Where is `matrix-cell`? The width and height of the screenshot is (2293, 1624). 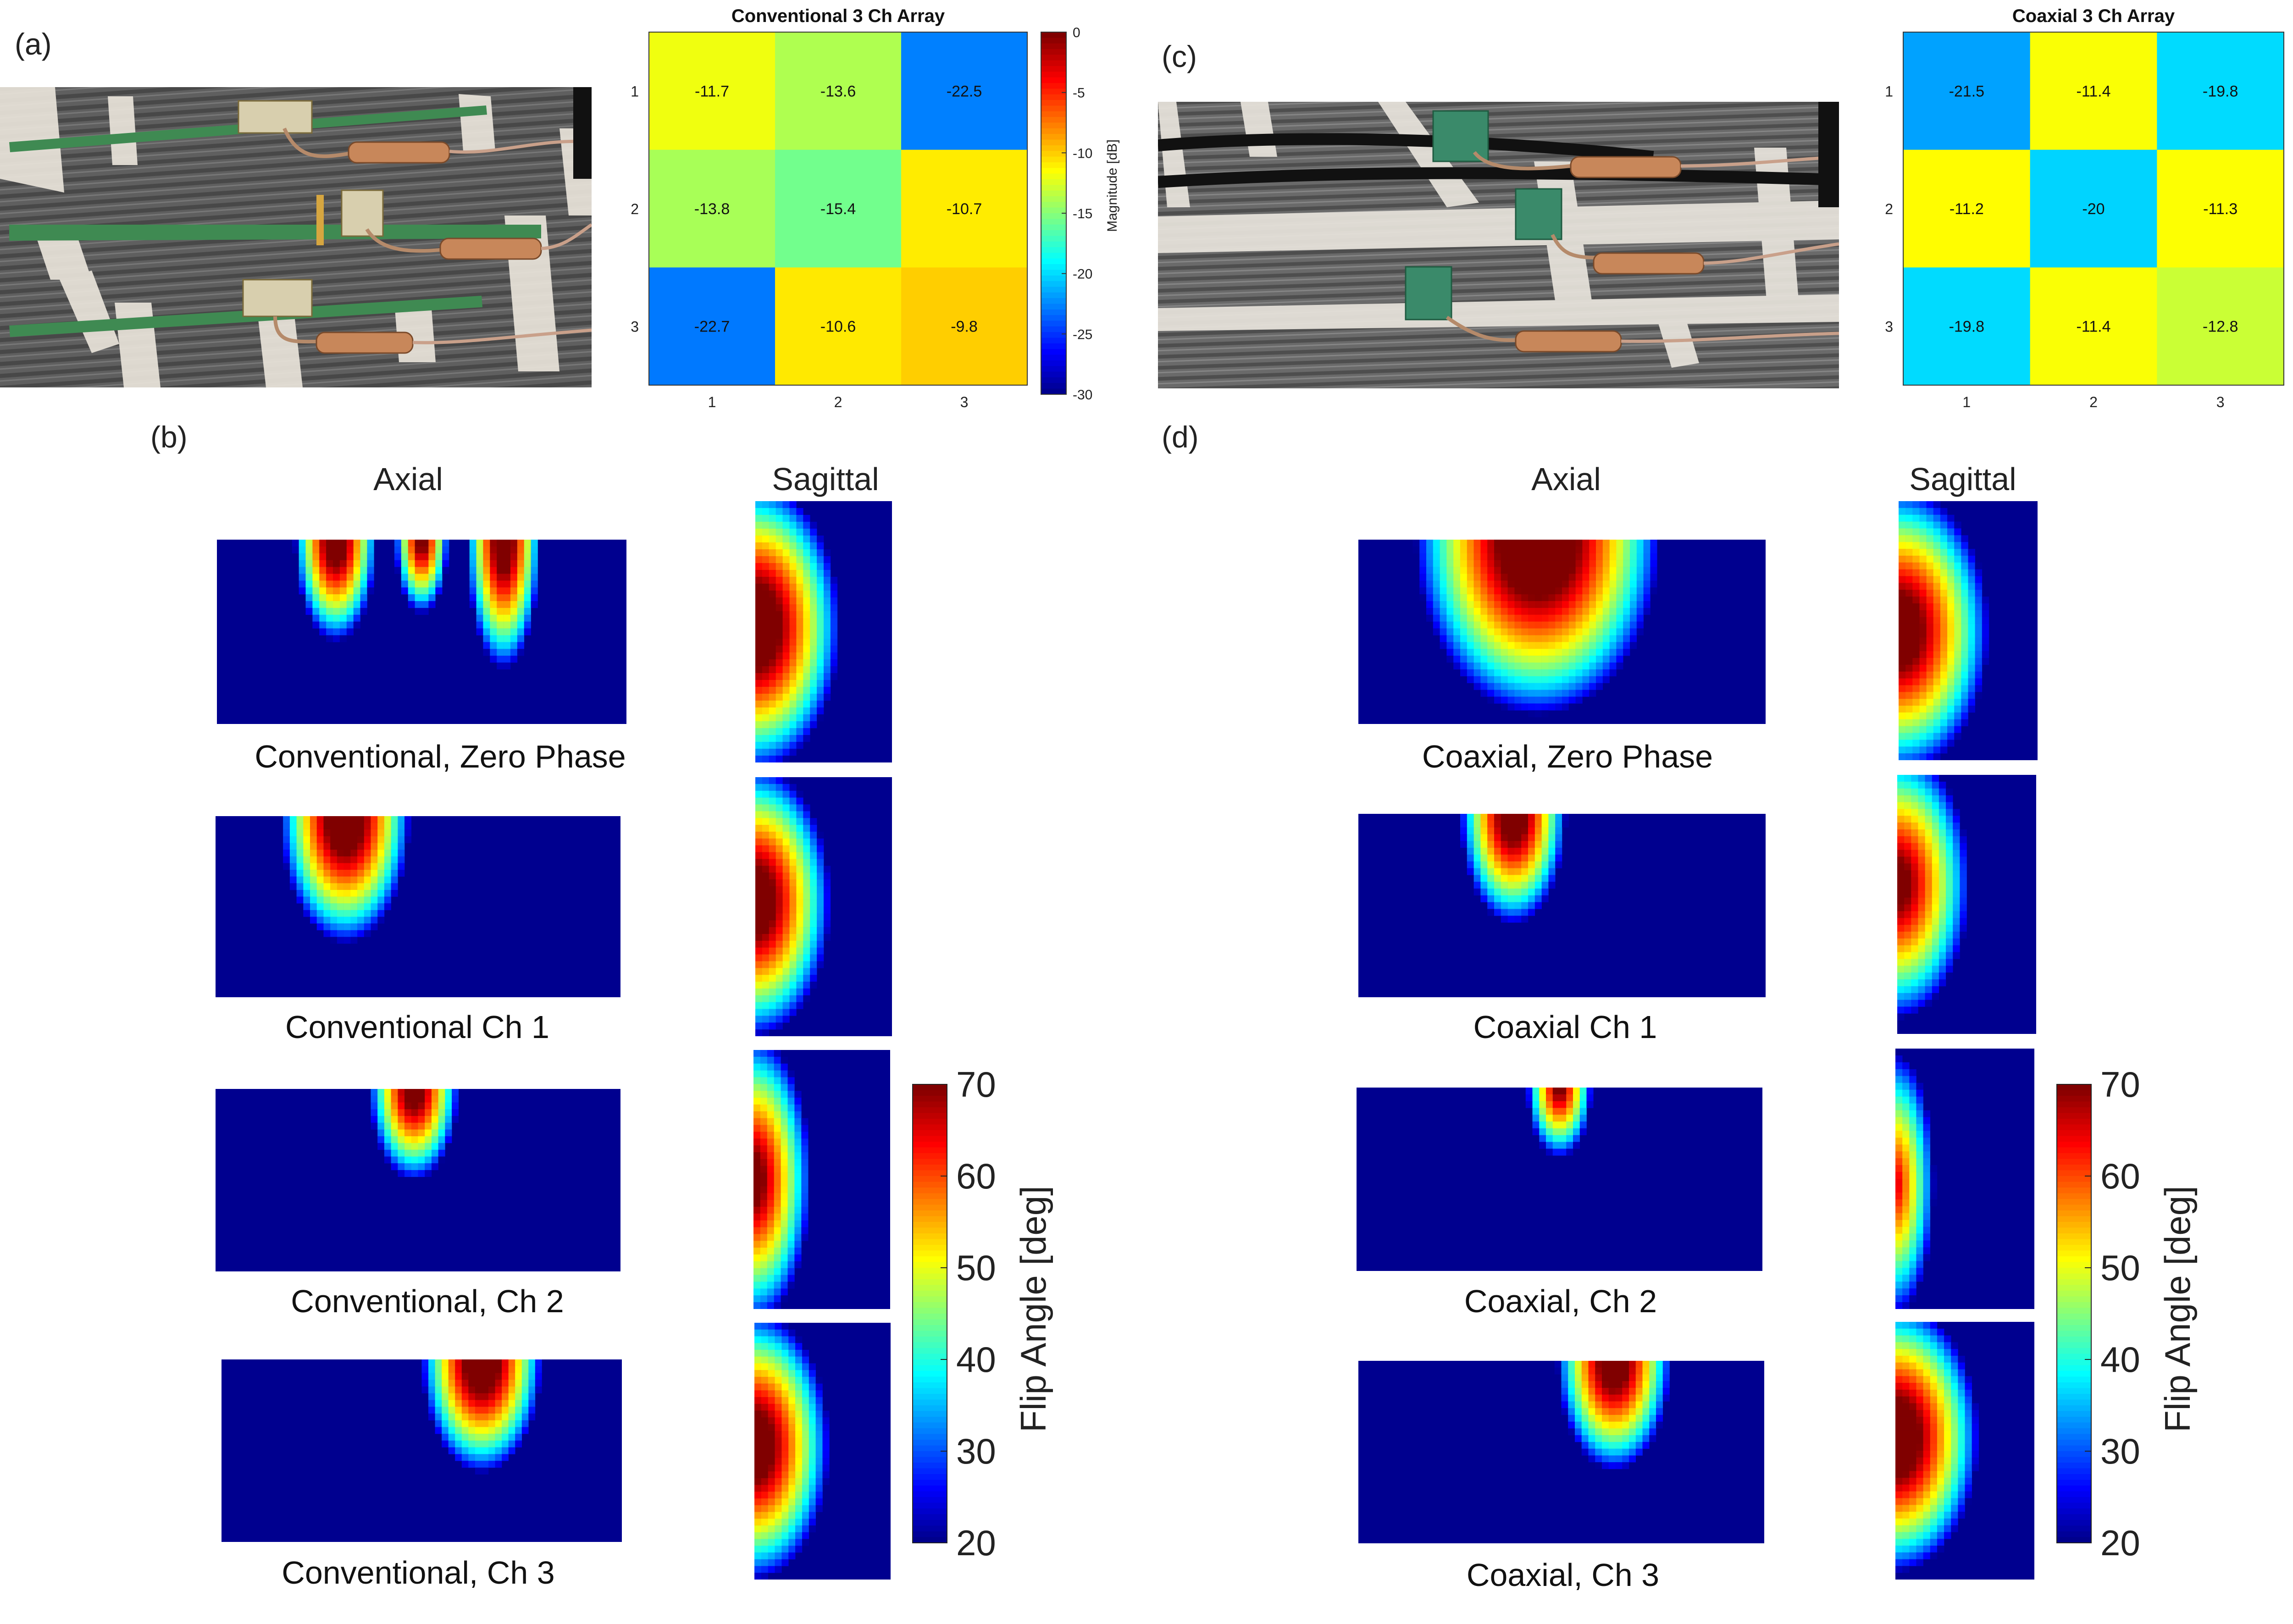
matrix-cell is located at coordinates (1967, 91).